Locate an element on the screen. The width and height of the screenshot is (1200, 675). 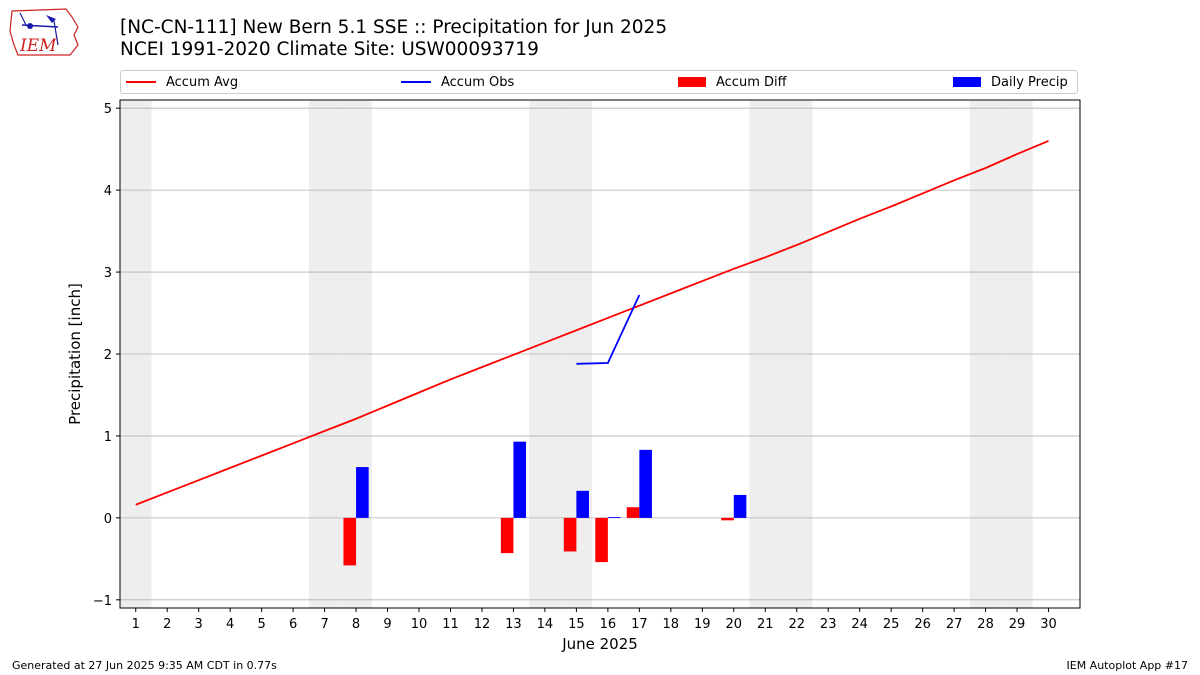
x-tick-label-24: 24 is located at coordinates (859, 624).